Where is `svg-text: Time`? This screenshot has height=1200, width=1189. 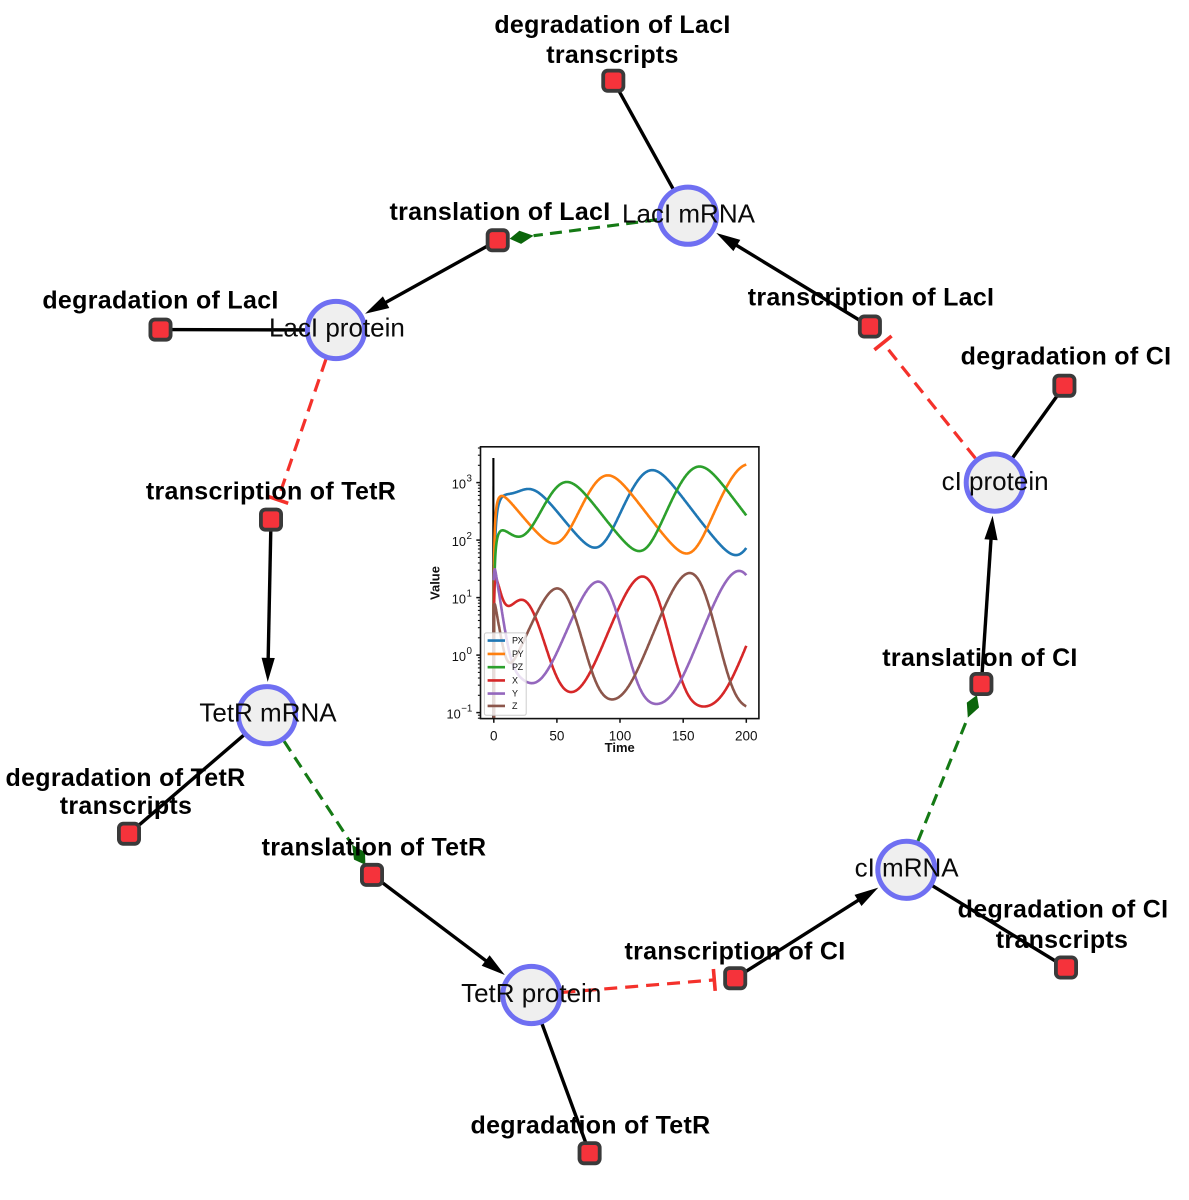
svg-text: Time is located at coordinates (620, 747).